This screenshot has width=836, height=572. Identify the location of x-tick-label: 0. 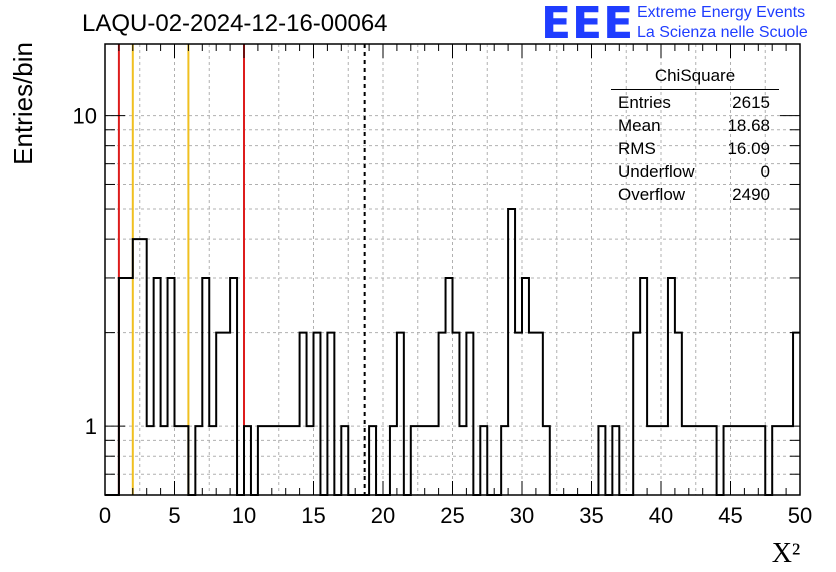
(105, 515).